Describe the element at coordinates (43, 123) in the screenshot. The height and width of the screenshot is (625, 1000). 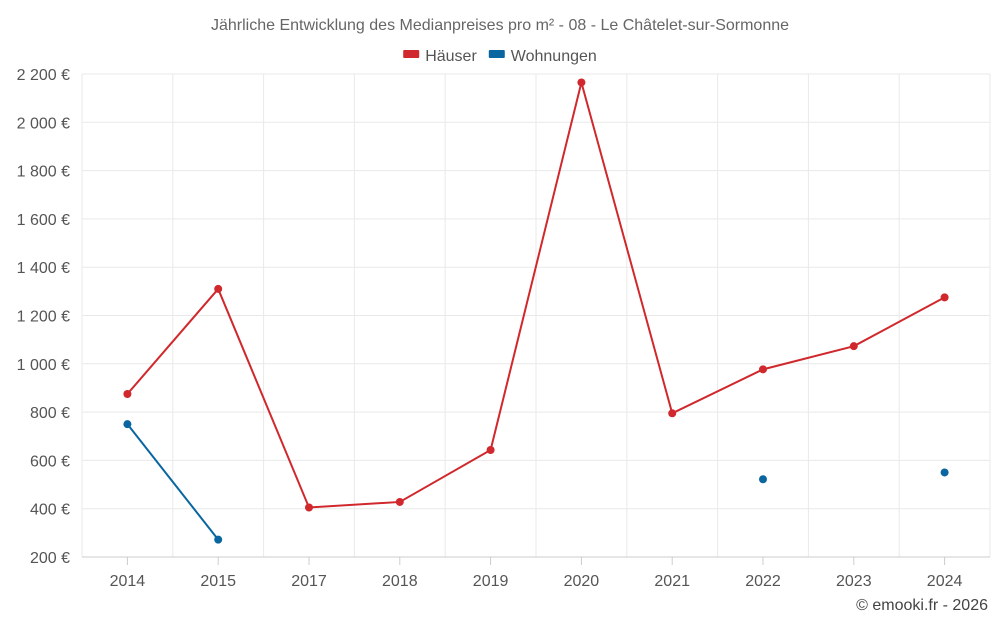
I see `y-tick-label: 2 000 €` at that location.